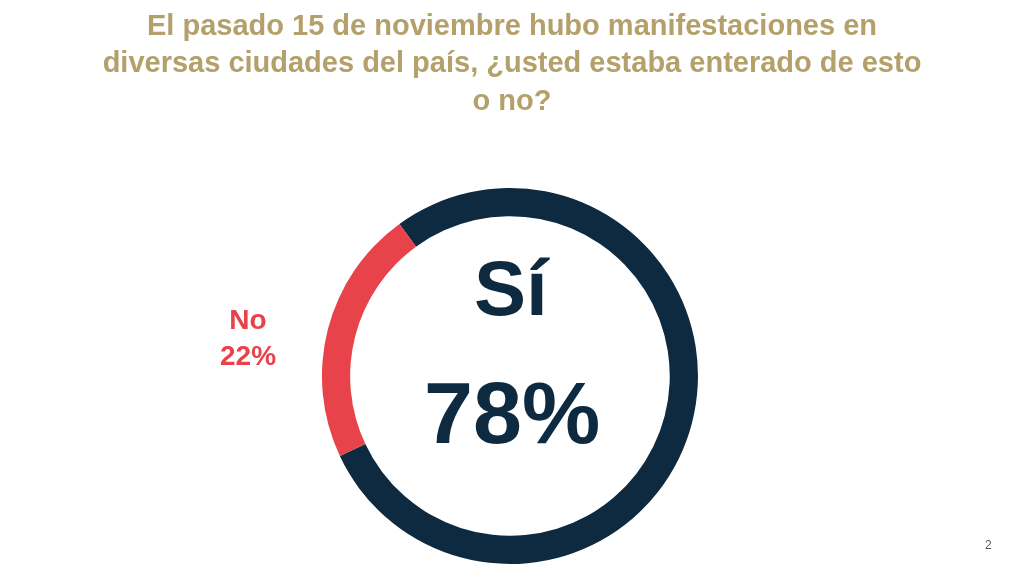 This screenshot has height=576, width=1024. Describe the element at coordinates (248, 319) in the screenshot. I see `slice-label: No` at that location.